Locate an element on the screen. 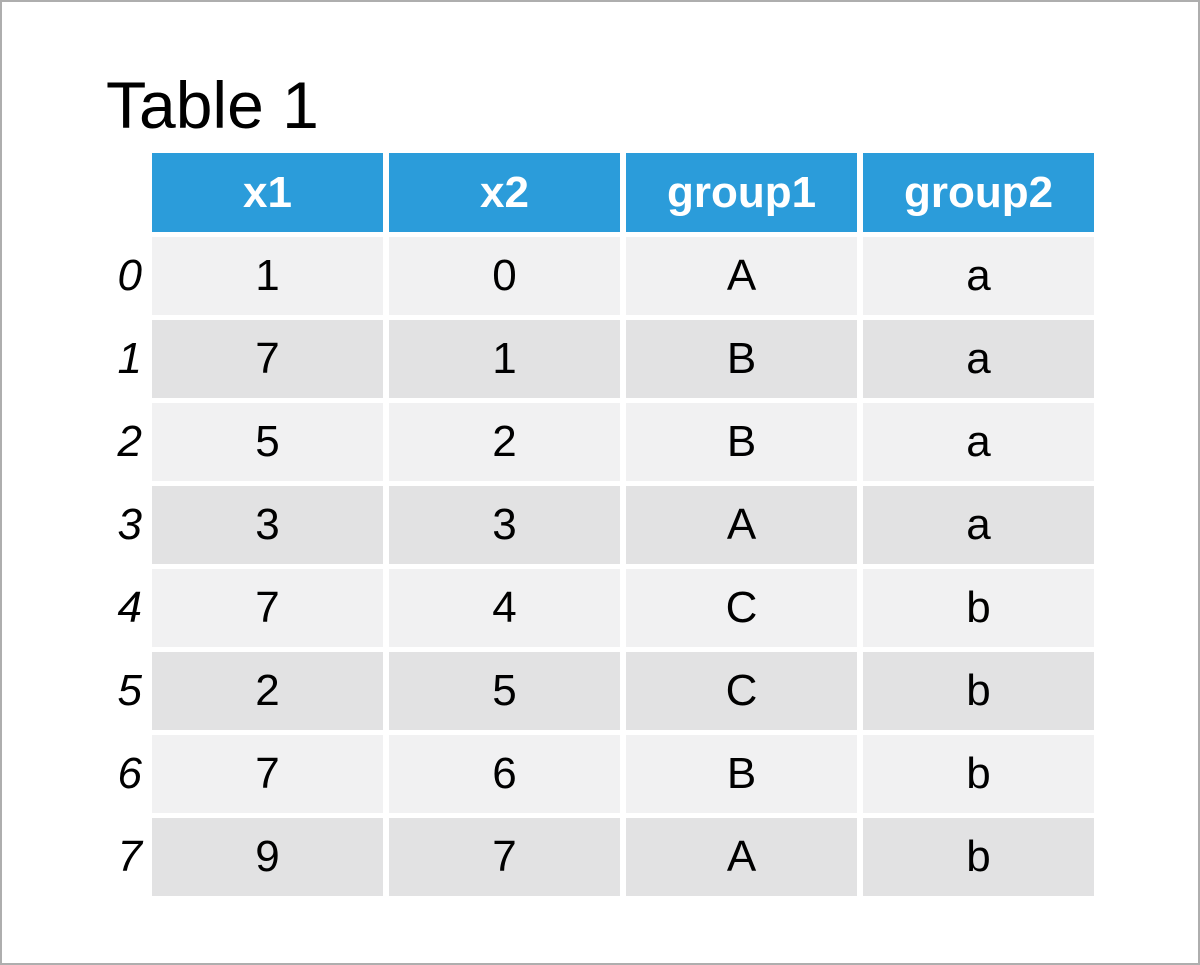 This screenshot has width=1200, height=965. table-cell-x1: 9 is located at coordinates (267, 857).